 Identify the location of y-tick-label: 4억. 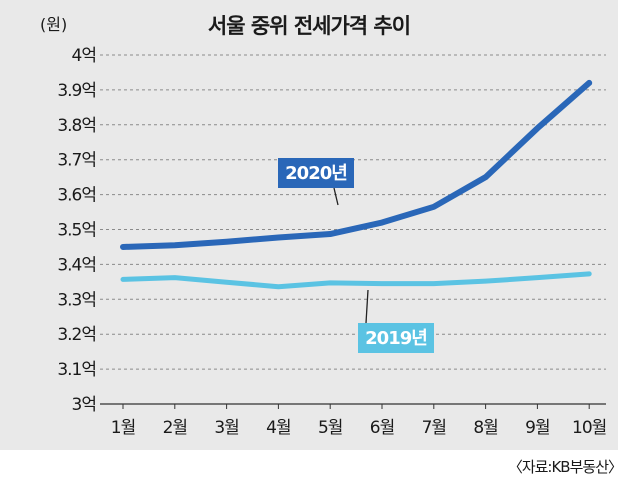
(84, 56).